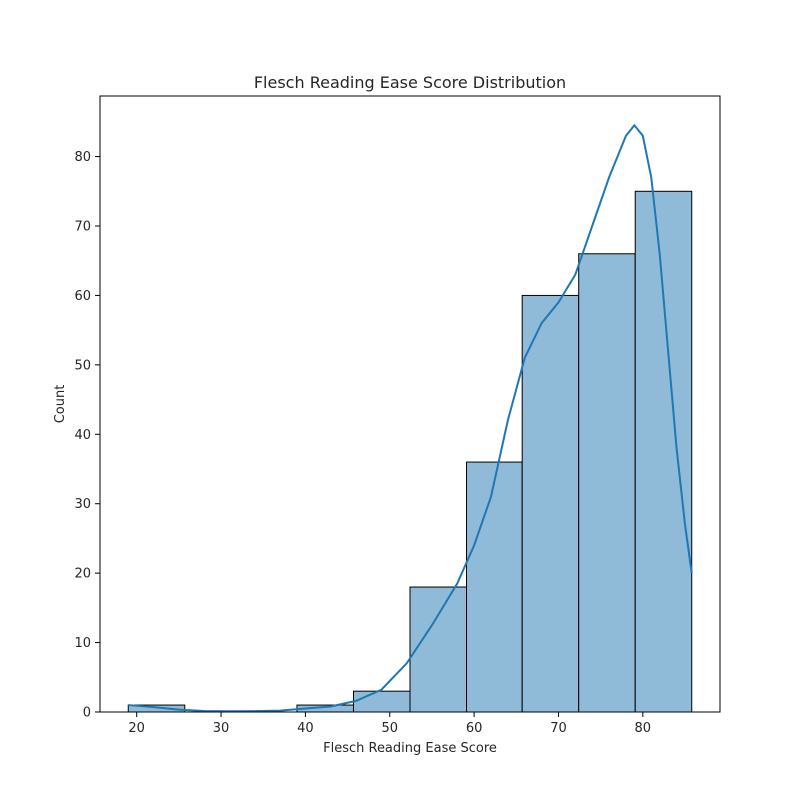  I want to click on y-tick-label-10: 10, so click(82, 643).